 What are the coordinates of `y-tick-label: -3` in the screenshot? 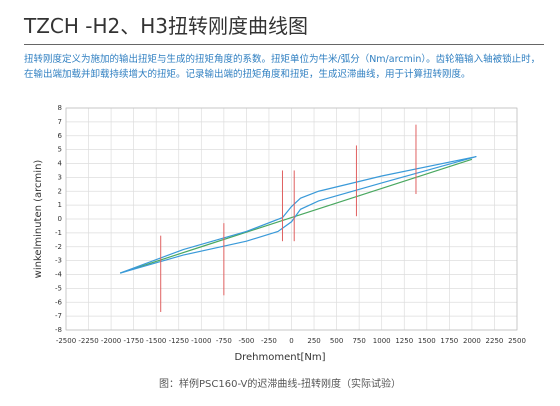 It's located at (58, 261).